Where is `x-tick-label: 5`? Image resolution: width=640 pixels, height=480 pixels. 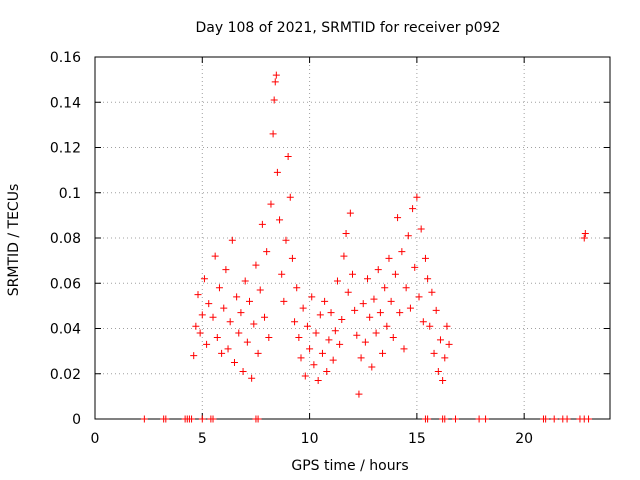
x-tick-label: 5 is located at coordinates (202, 439).